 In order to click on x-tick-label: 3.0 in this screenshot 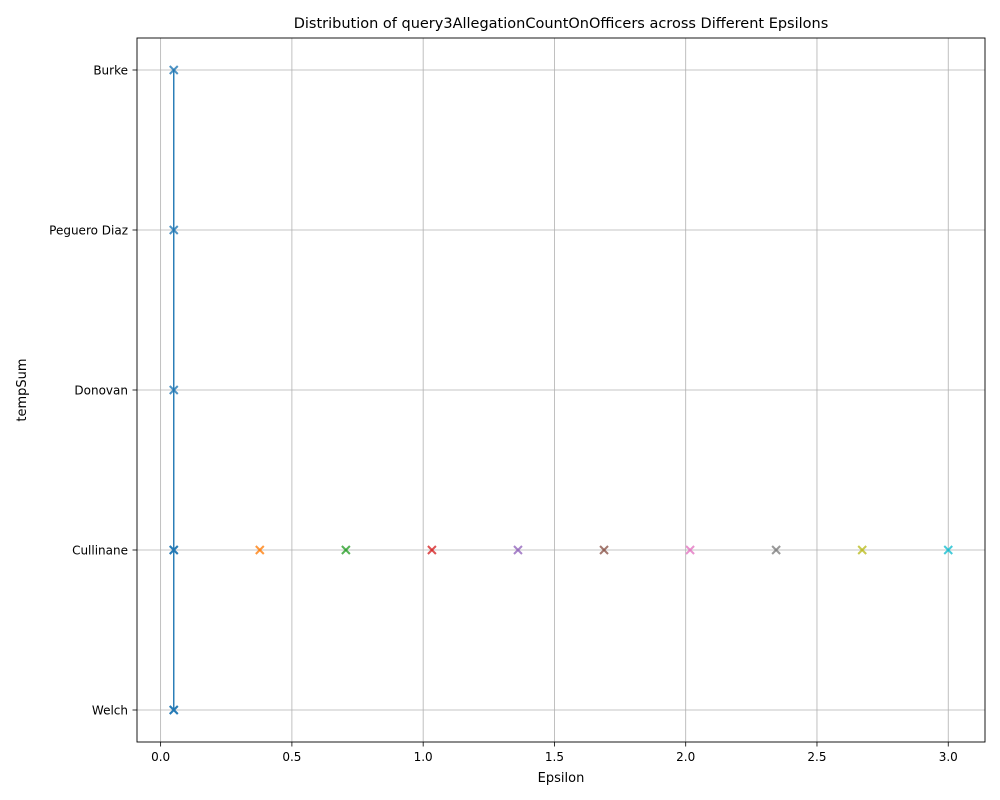, I will do `click(948, 757)`.